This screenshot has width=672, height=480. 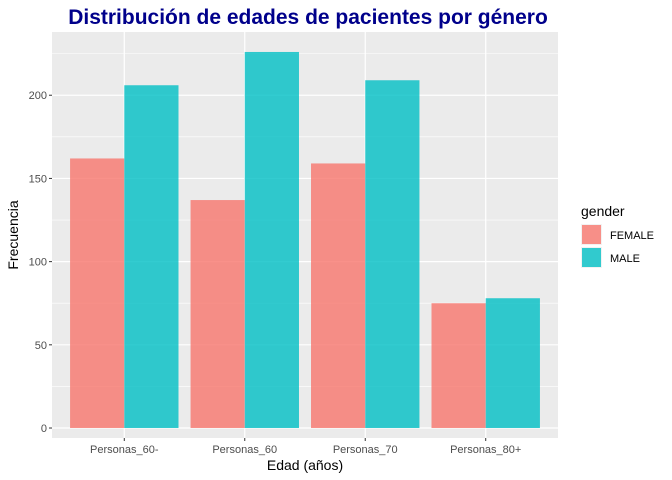 I want to click on legend: gender FEMALE MALE, so click(x=617, y=235).